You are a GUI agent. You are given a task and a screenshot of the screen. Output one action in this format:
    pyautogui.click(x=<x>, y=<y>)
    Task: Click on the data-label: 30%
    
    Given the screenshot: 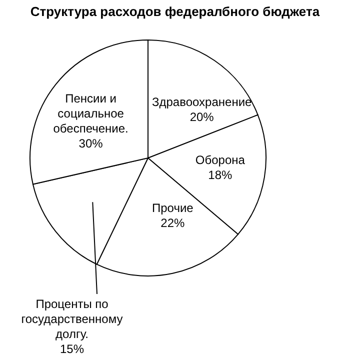 What is the action you would take?
    pyautogui.click(x=91, y=143)
    